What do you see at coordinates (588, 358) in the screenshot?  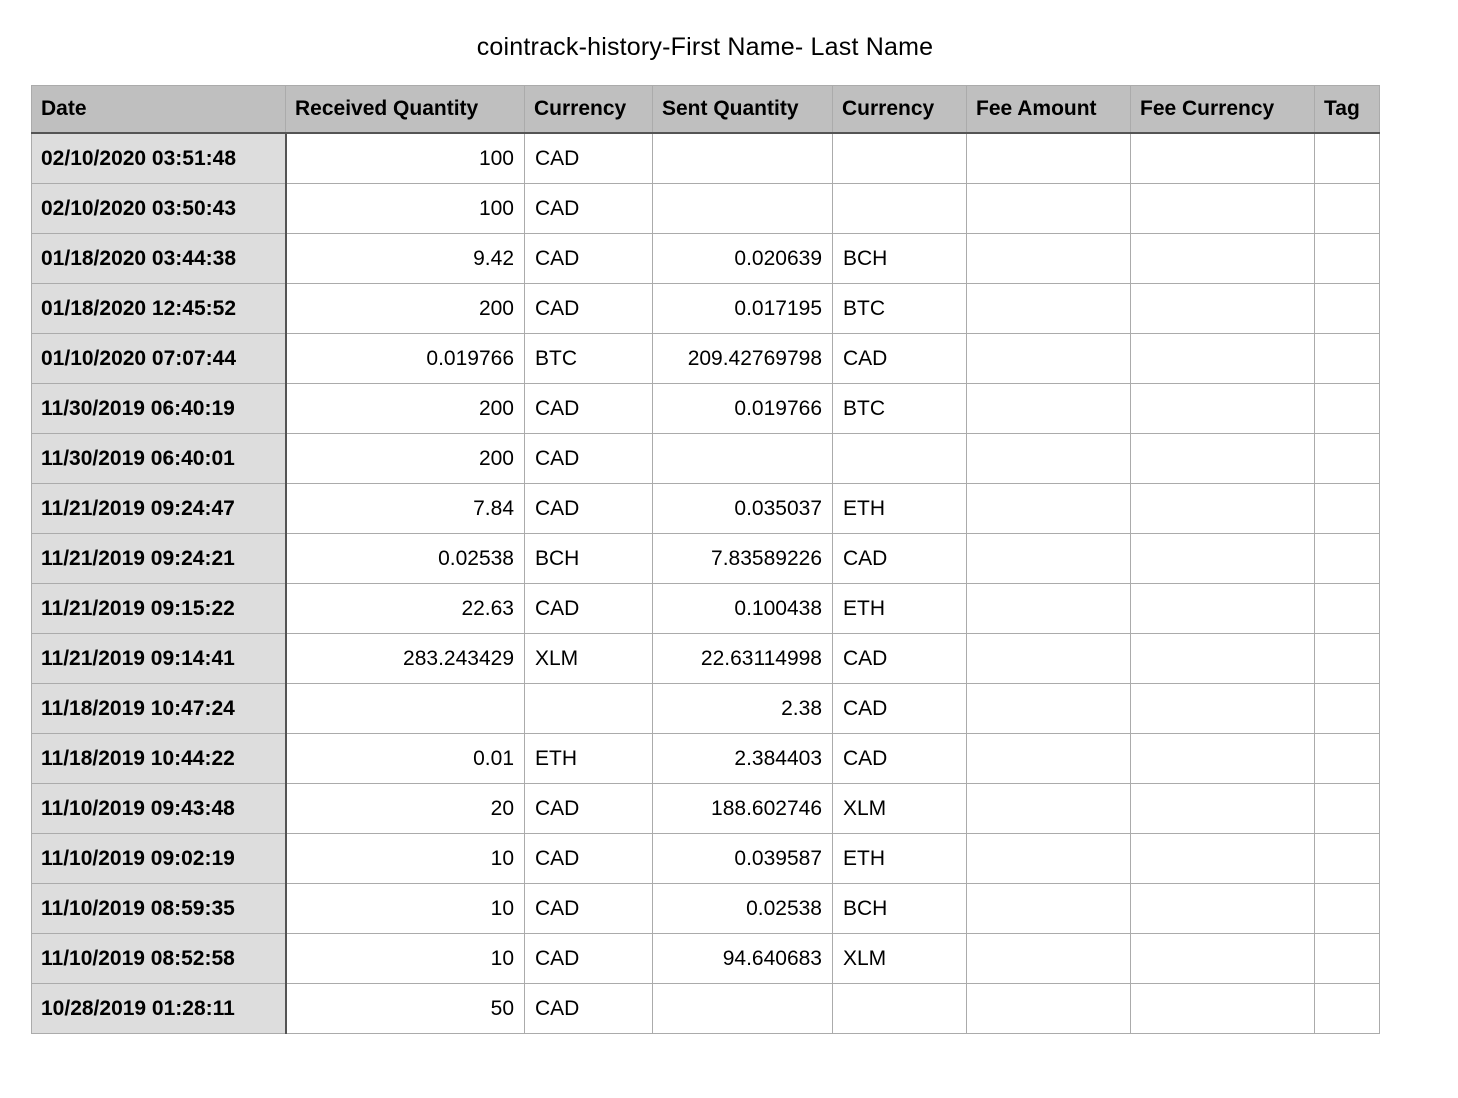 I see `cell-received-currency: BTC` at bounding box center [588, 358].